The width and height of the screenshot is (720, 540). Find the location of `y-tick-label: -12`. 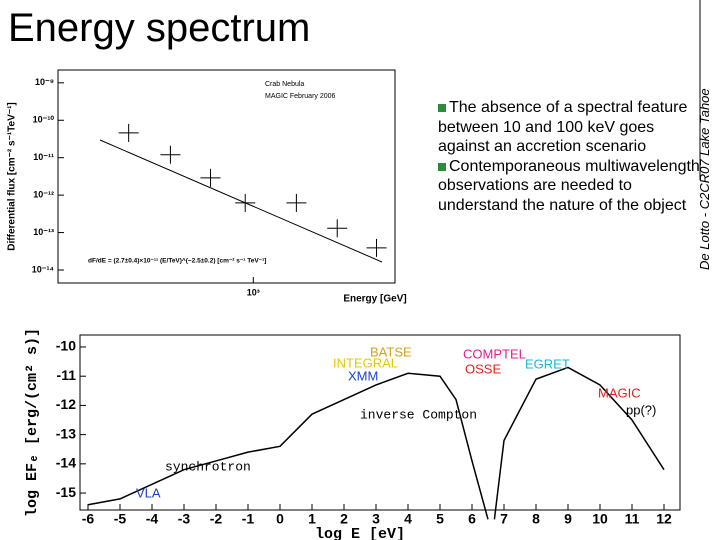

y-tick-label: -12 is located at coordinates (66, 404).